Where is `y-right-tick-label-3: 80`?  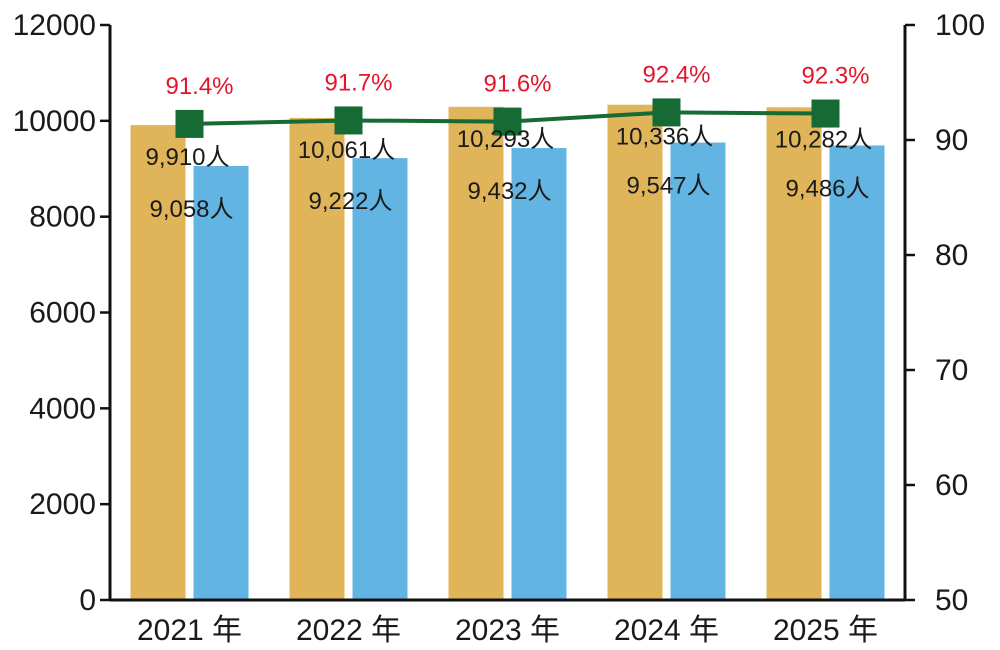
y-right-tick-label-3: 80 is located at coordinates (951, 255).